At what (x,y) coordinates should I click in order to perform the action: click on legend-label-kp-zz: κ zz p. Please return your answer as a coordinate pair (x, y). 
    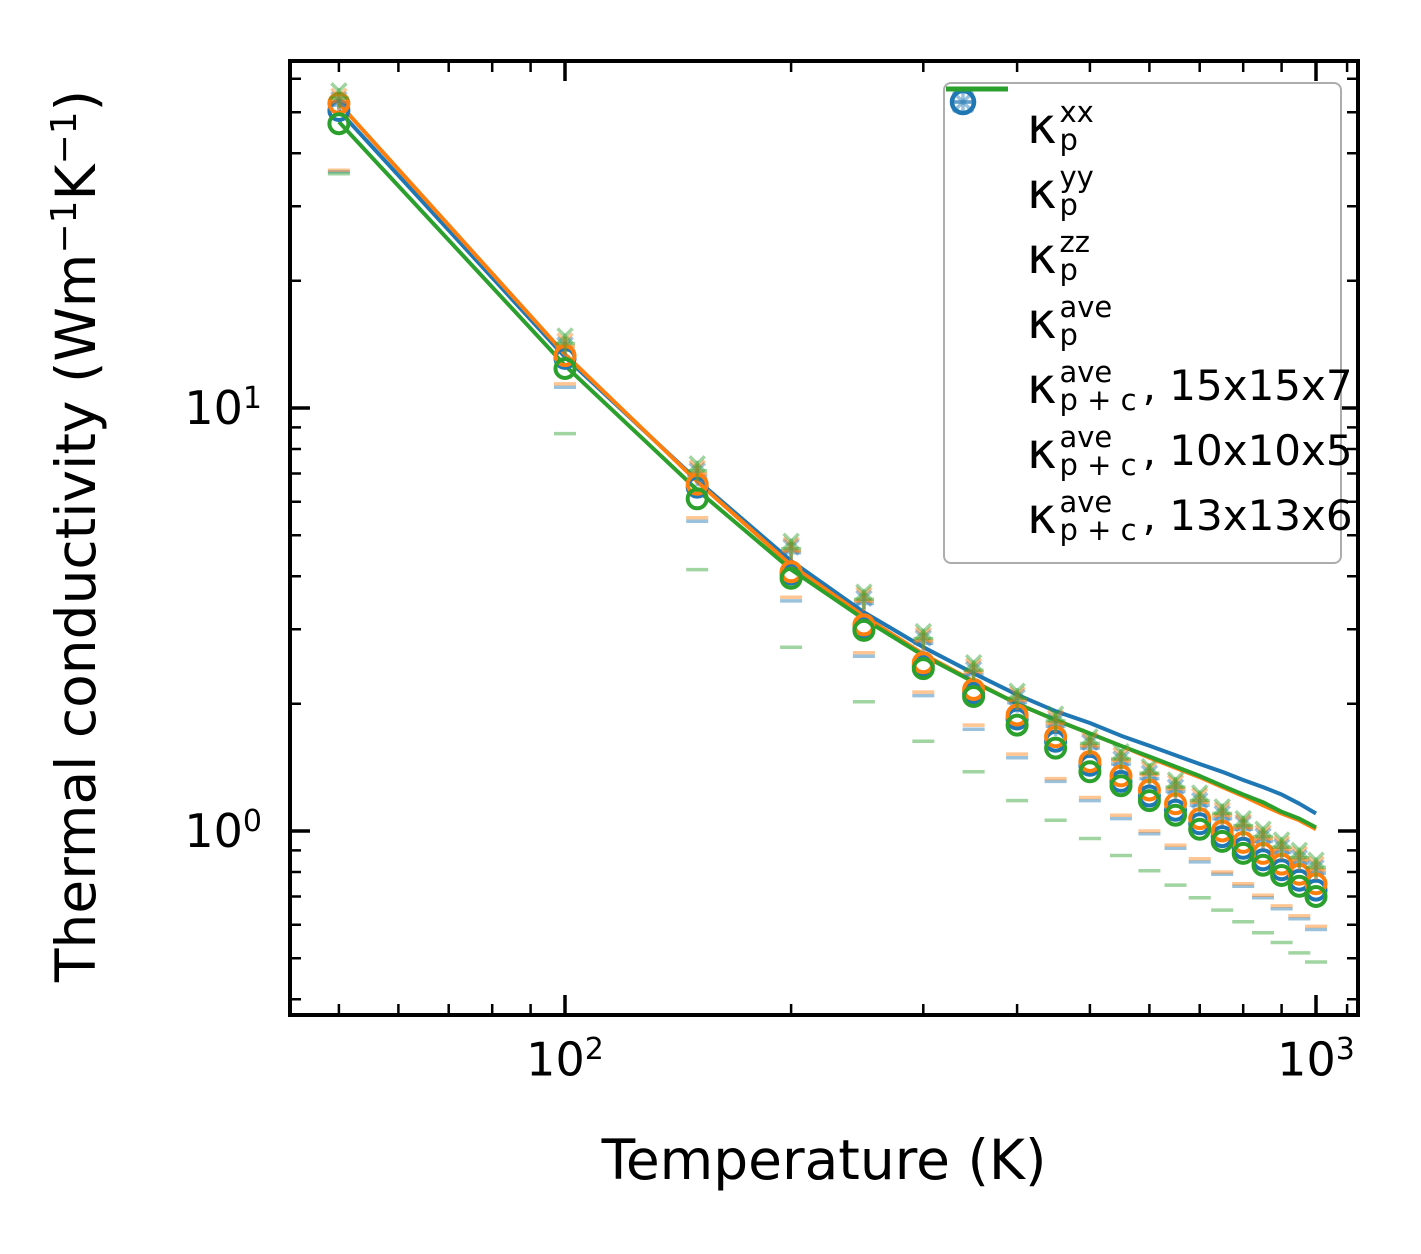
    Looking at the image, I should click on (1058, 256).